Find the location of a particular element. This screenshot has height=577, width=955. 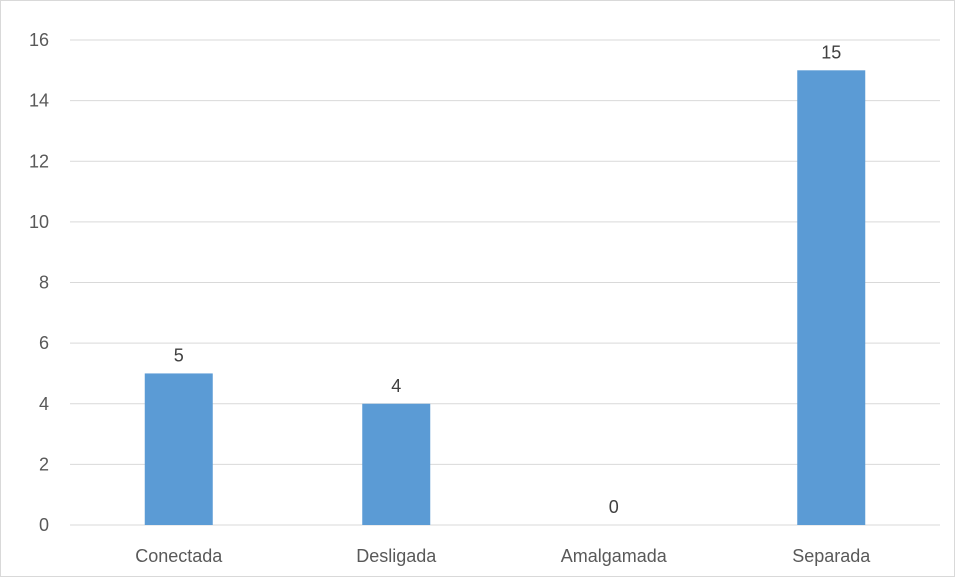

bar-separada is located at coordinates (831, 297).